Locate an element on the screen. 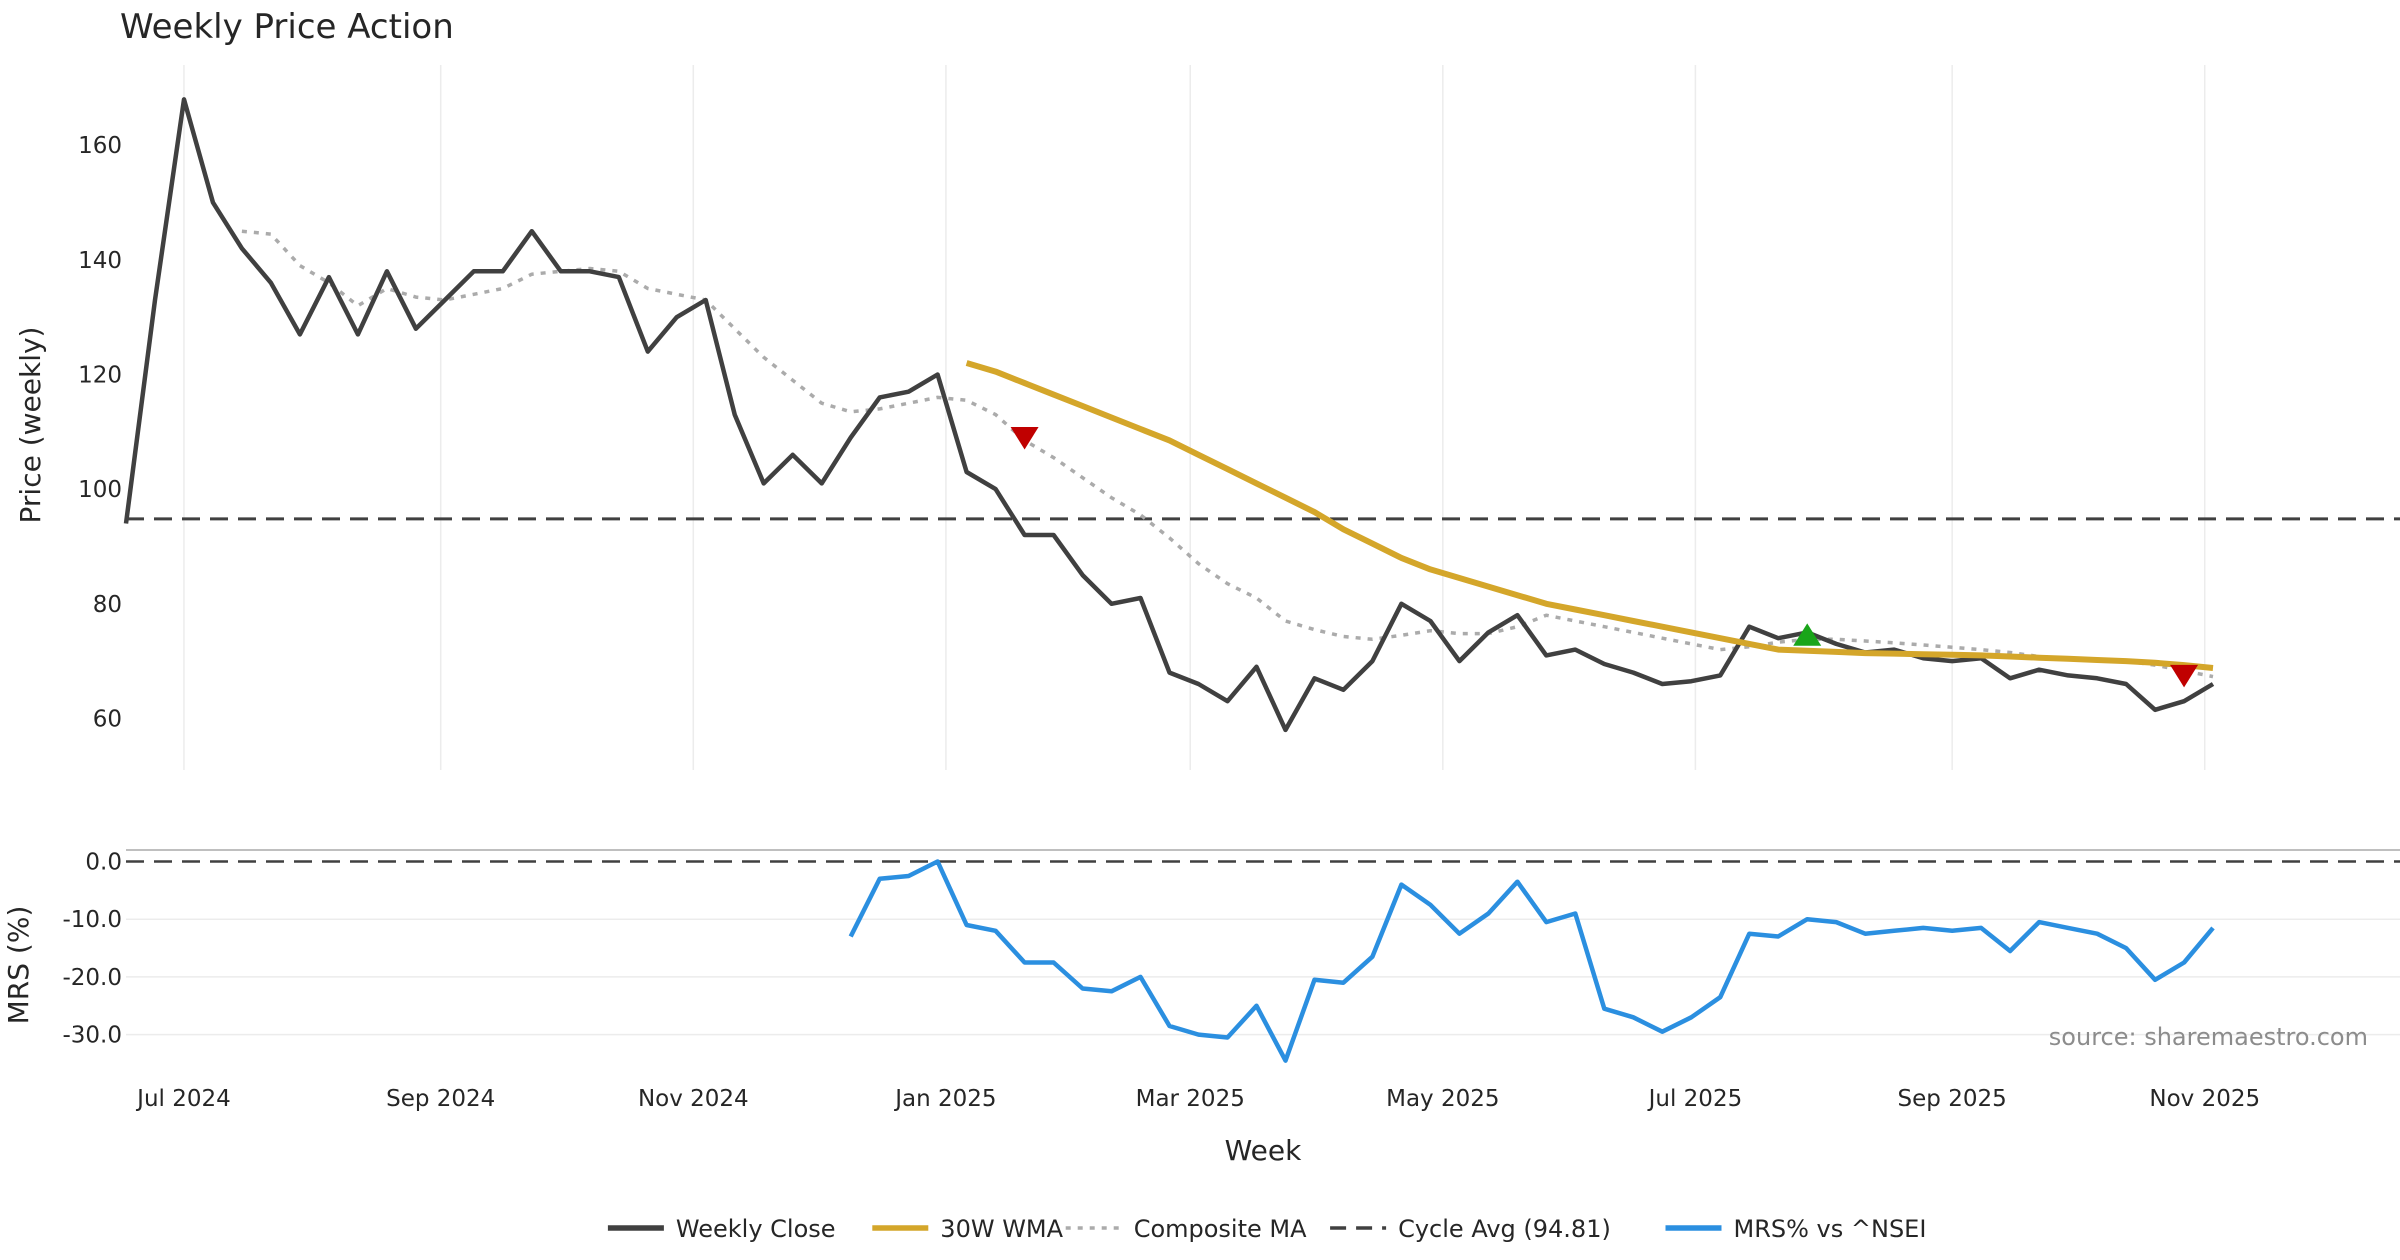  legend-item: 30W WMA is located at coordinates (968, 1229).